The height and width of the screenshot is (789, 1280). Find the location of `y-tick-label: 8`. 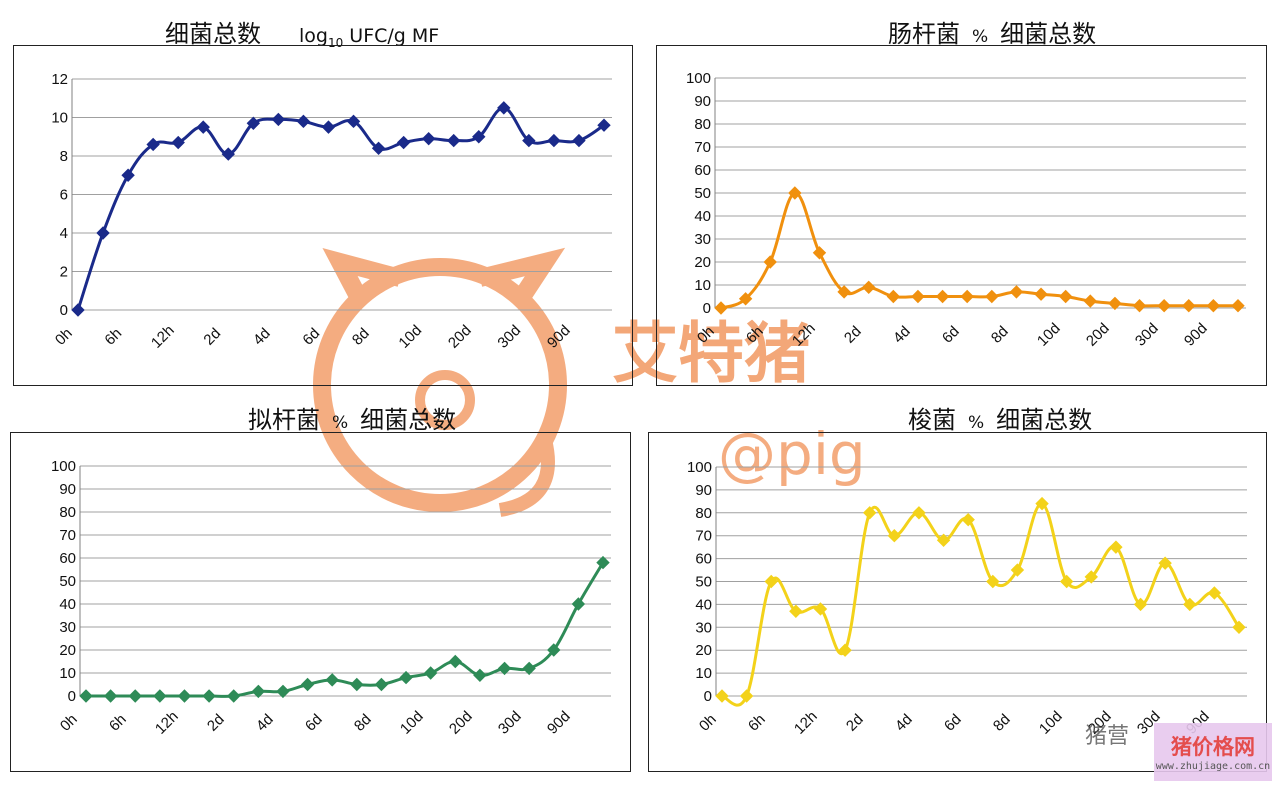

y-tick-label: 8 is located at coordinates (64, 156).